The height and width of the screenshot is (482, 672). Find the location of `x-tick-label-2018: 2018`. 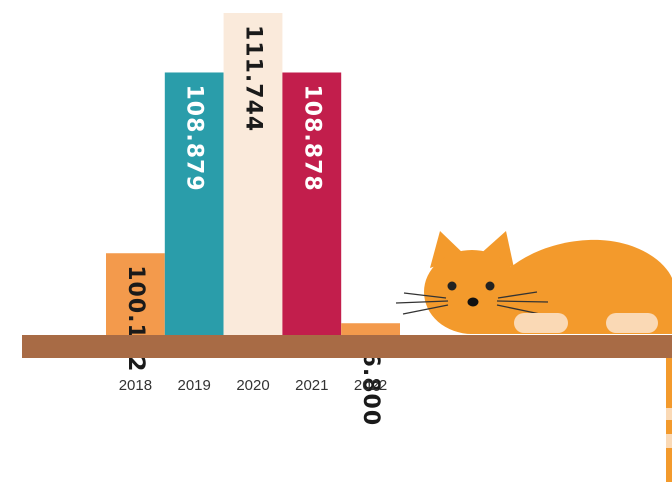

x-tick-label-2018: 2018 is located at coordinates (135, 385).